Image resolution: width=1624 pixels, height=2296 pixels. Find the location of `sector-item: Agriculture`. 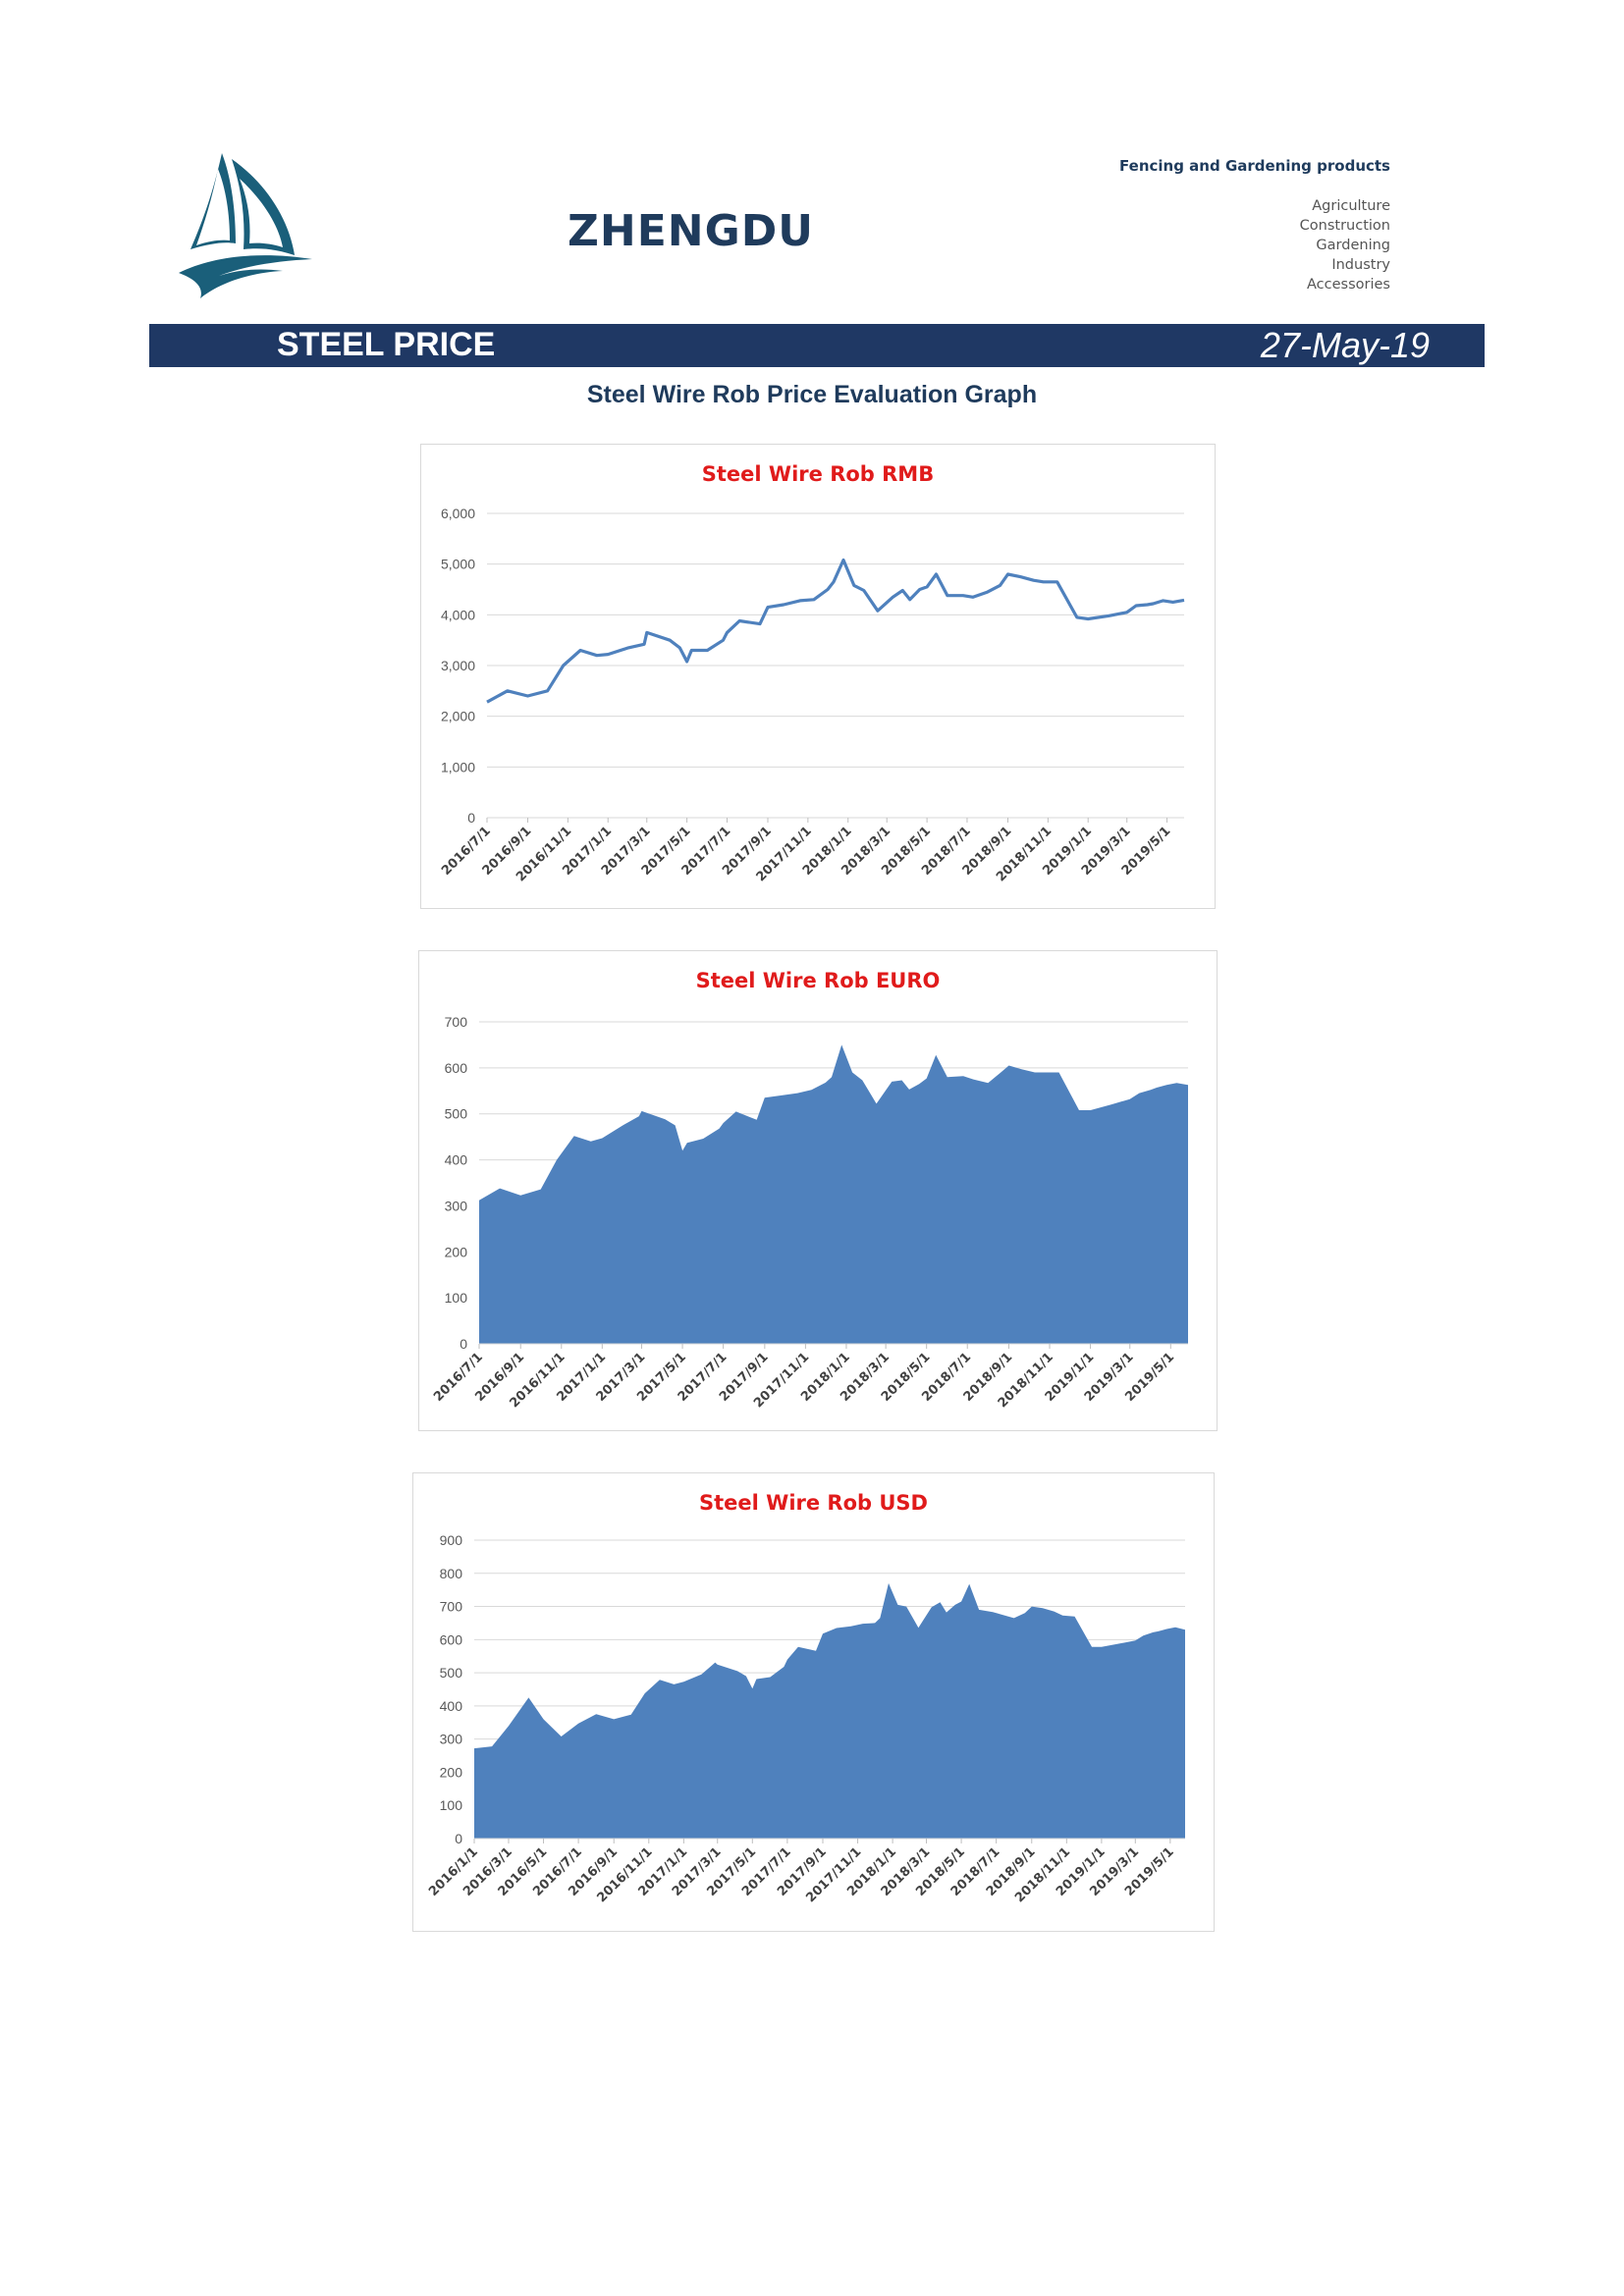

sector-item: Agriculture is located at coordinates (1351, 206).